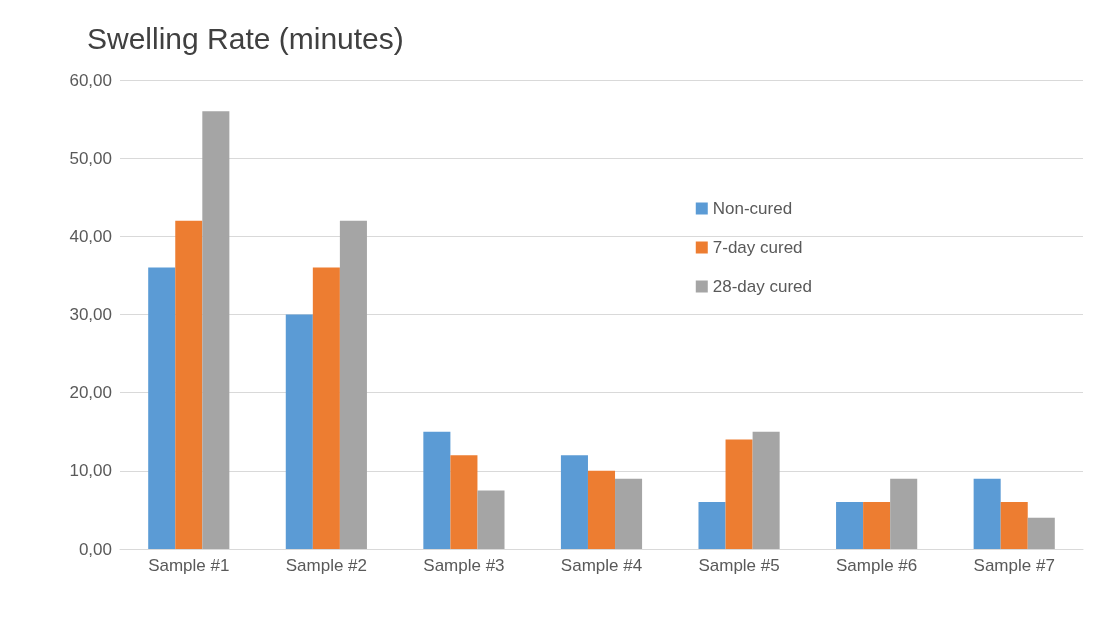 The width and height of the screenshot is (1097, 619). I want to click on y-tick-label: 0,00, so click(95, 549).